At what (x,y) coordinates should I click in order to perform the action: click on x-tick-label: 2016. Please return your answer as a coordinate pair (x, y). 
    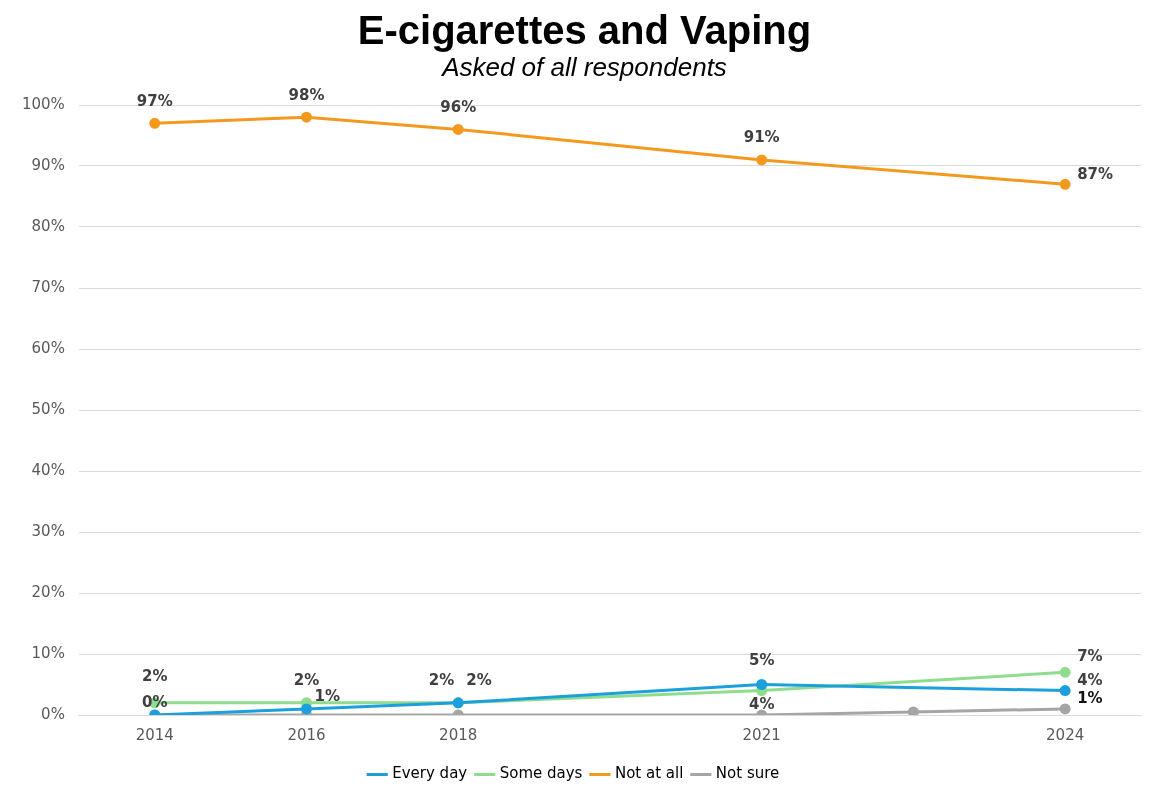
    Looking at the image, I should click on (306, 734).